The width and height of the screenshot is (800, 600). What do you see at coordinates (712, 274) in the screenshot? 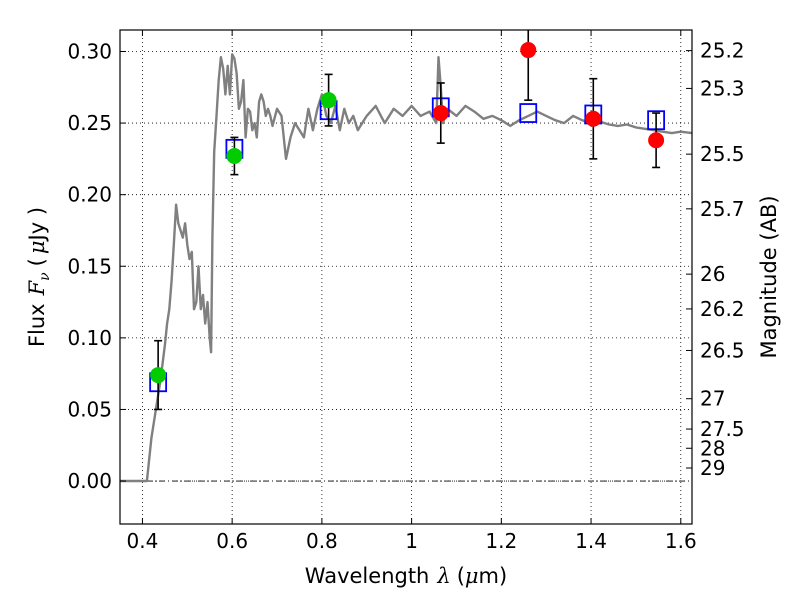
I see `mag-tick-label: 26` at bounding box center [712, 274].